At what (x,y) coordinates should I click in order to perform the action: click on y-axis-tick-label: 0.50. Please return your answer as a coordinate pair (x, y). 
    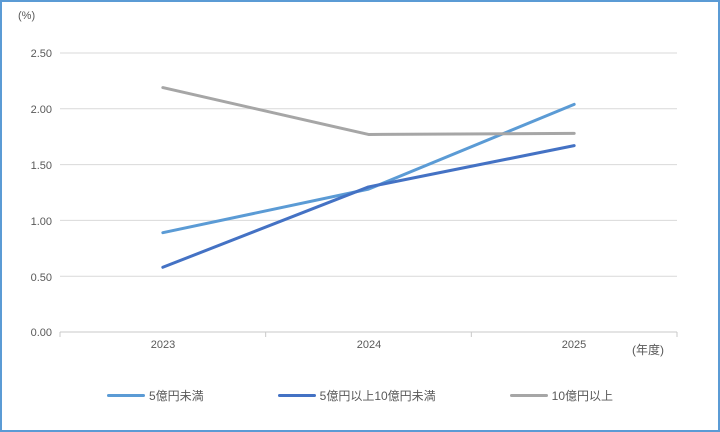
    Looking at the image, I should click on (41, 278).